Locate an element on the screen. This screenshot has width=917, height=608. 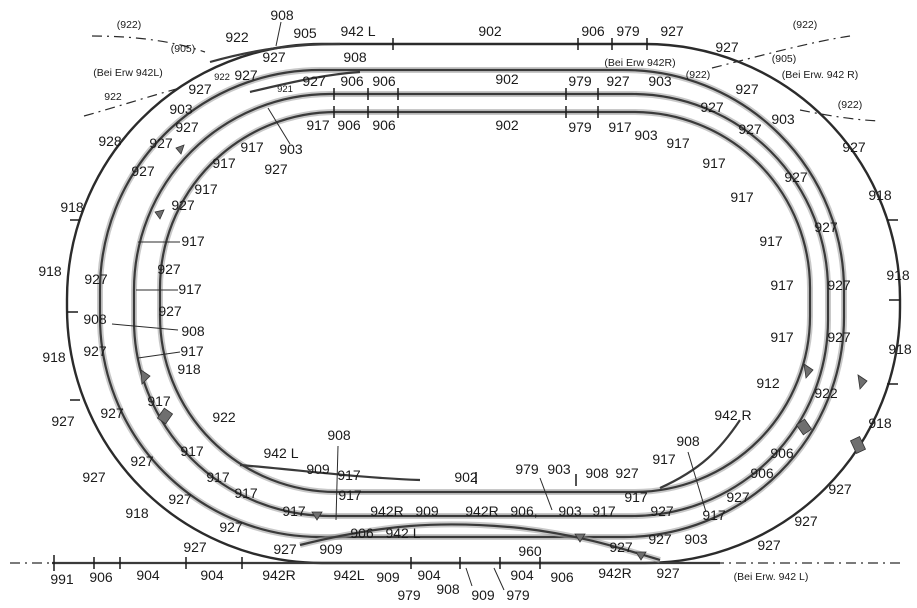
track-piece-label: 912 is located at coordinates (768, 383).